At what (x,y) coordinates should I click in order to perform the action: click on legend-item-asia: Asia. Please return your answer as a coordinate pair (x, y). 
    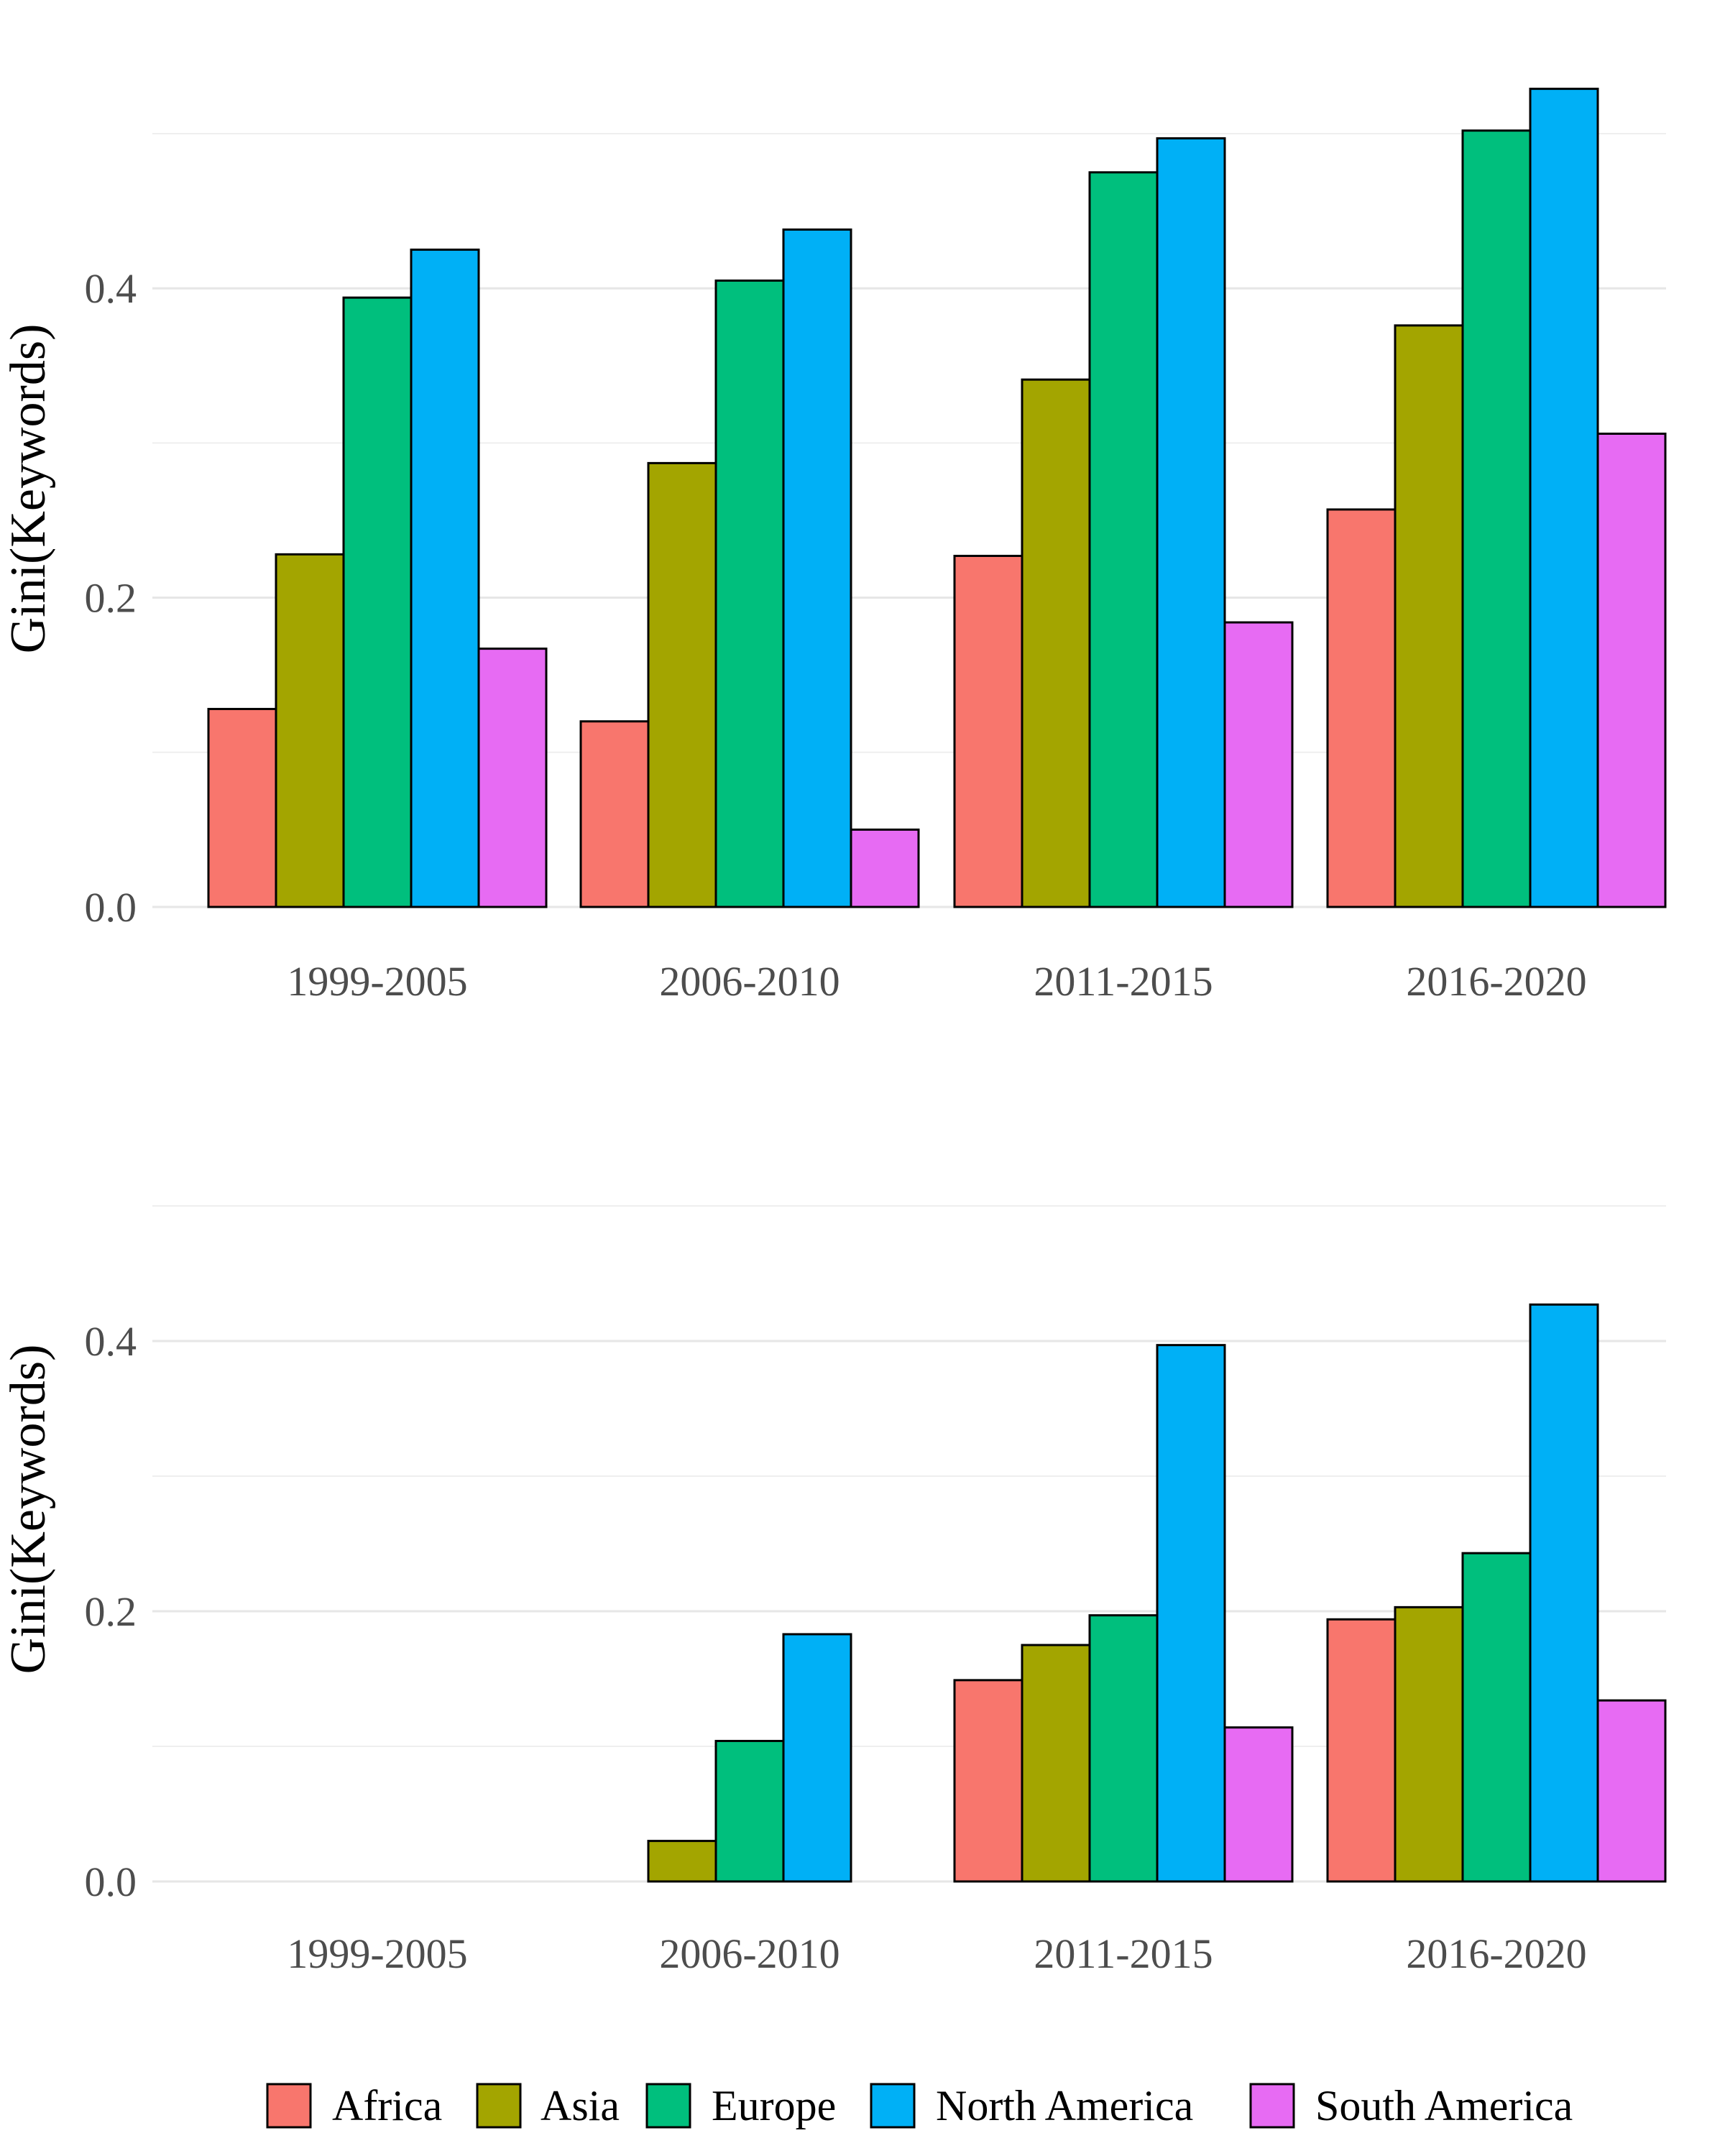
    Looking at the image, I should click on (548, 2105).